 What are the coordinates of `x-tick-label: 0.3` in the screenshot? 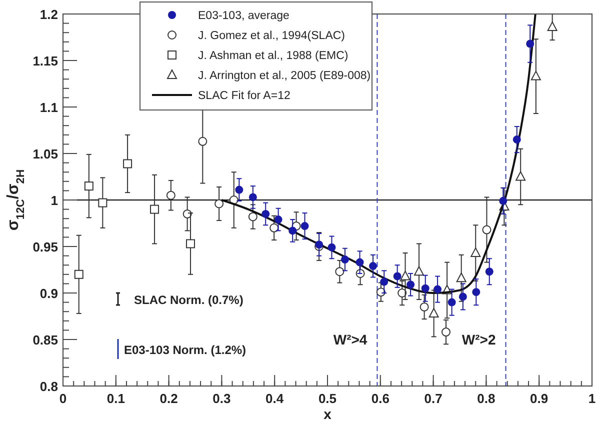 It's located at (221, 398).